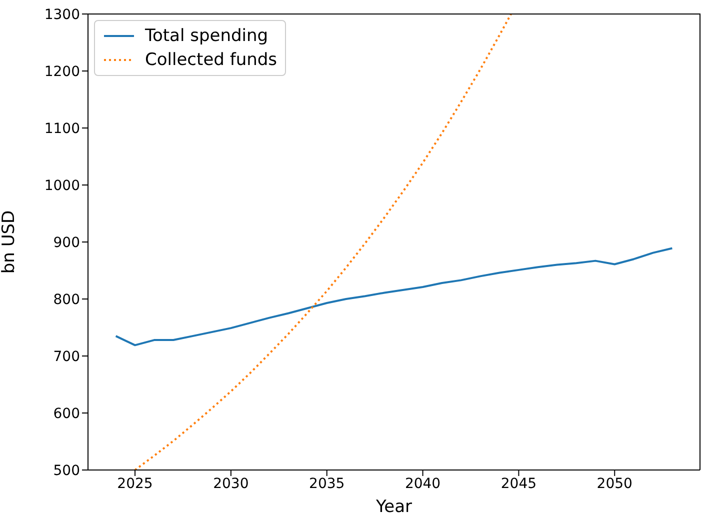 The height and width of the screenshot is (518, 703). I want to click on y-tick-label: 1000, so click(62, 186).